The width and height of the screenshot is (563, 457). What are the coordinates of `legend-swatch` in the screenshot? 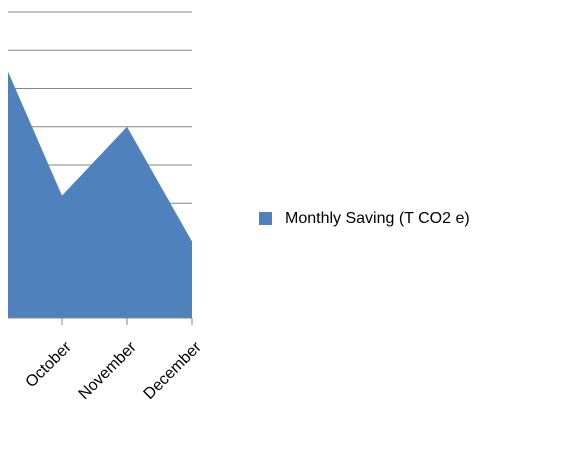 It's located at (265, 218).